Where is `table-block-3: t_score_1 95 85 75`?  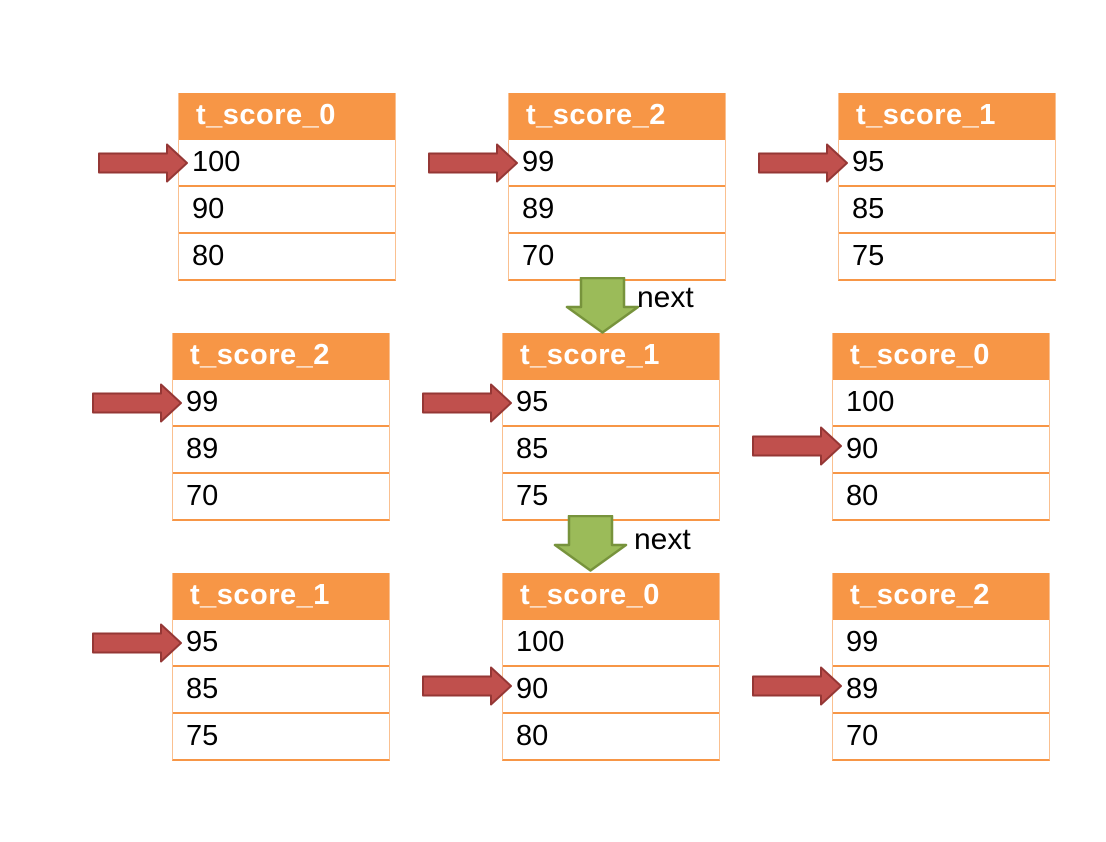 table-block-3: t_score_1 95 85 75 is located at coordinates (907, 187).